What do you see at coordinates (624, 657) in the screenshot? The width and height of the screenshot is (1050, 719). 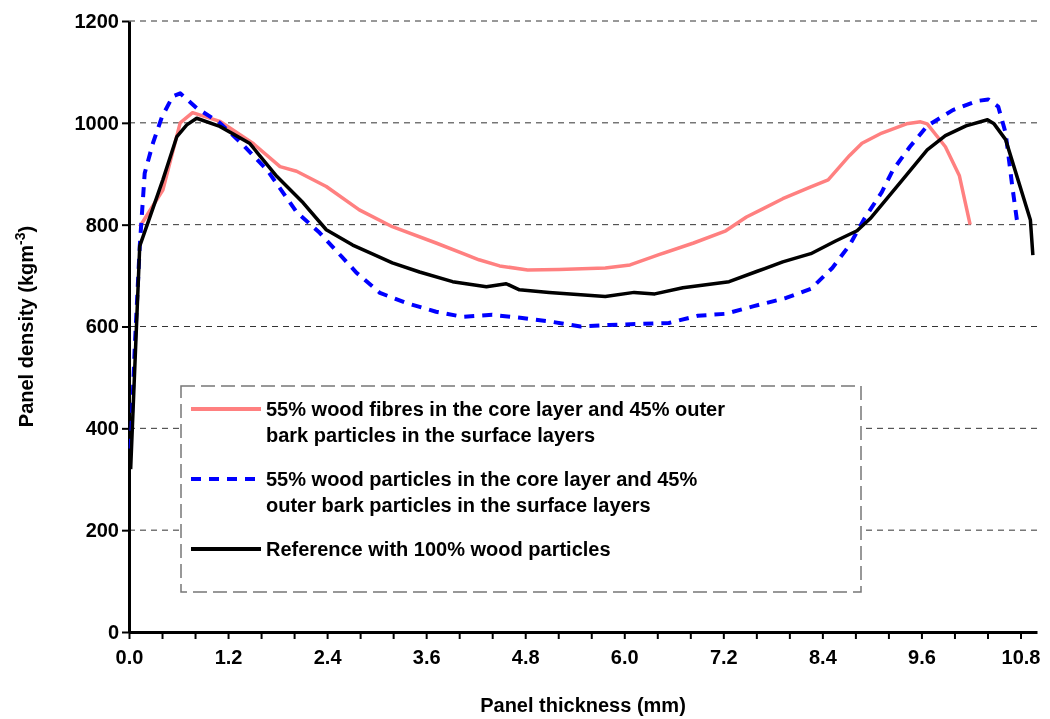 I see `x-tick-label: 6.0` at bounding box center [624, 657].